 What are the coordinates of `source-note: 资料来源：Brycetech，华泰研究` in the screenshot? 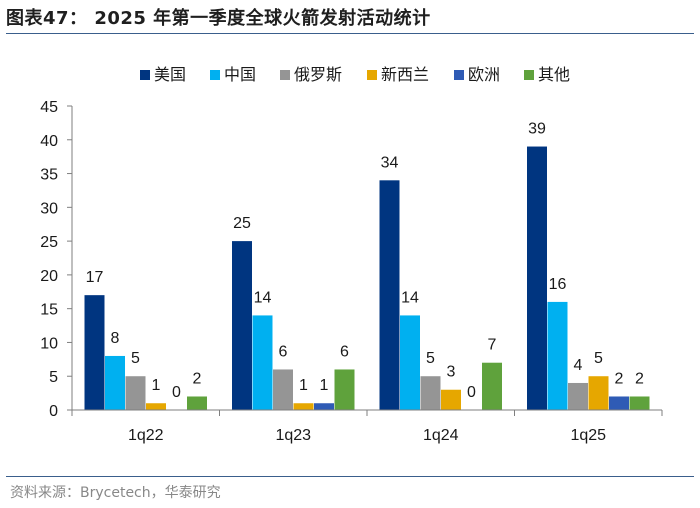 It's located at (115, 493).